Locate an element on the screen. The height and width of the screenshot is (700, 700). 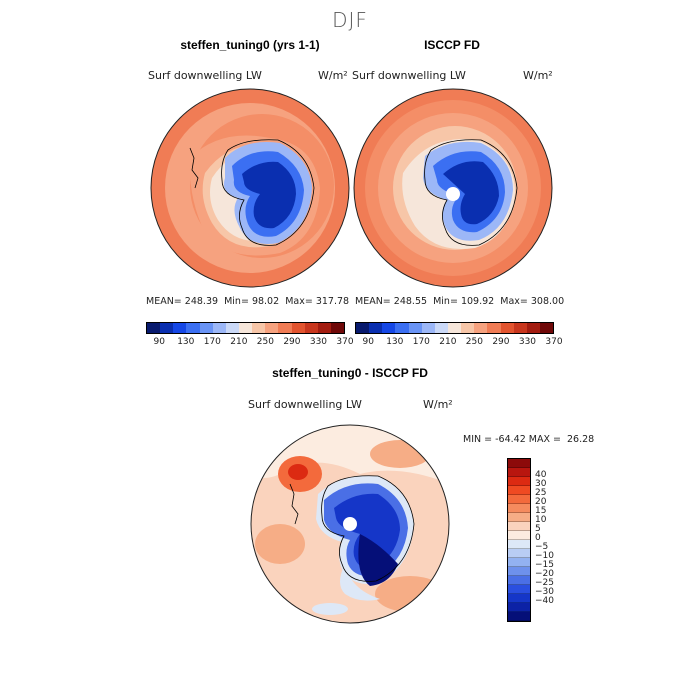
diff-colorbar is located at coordinates (519, 540).